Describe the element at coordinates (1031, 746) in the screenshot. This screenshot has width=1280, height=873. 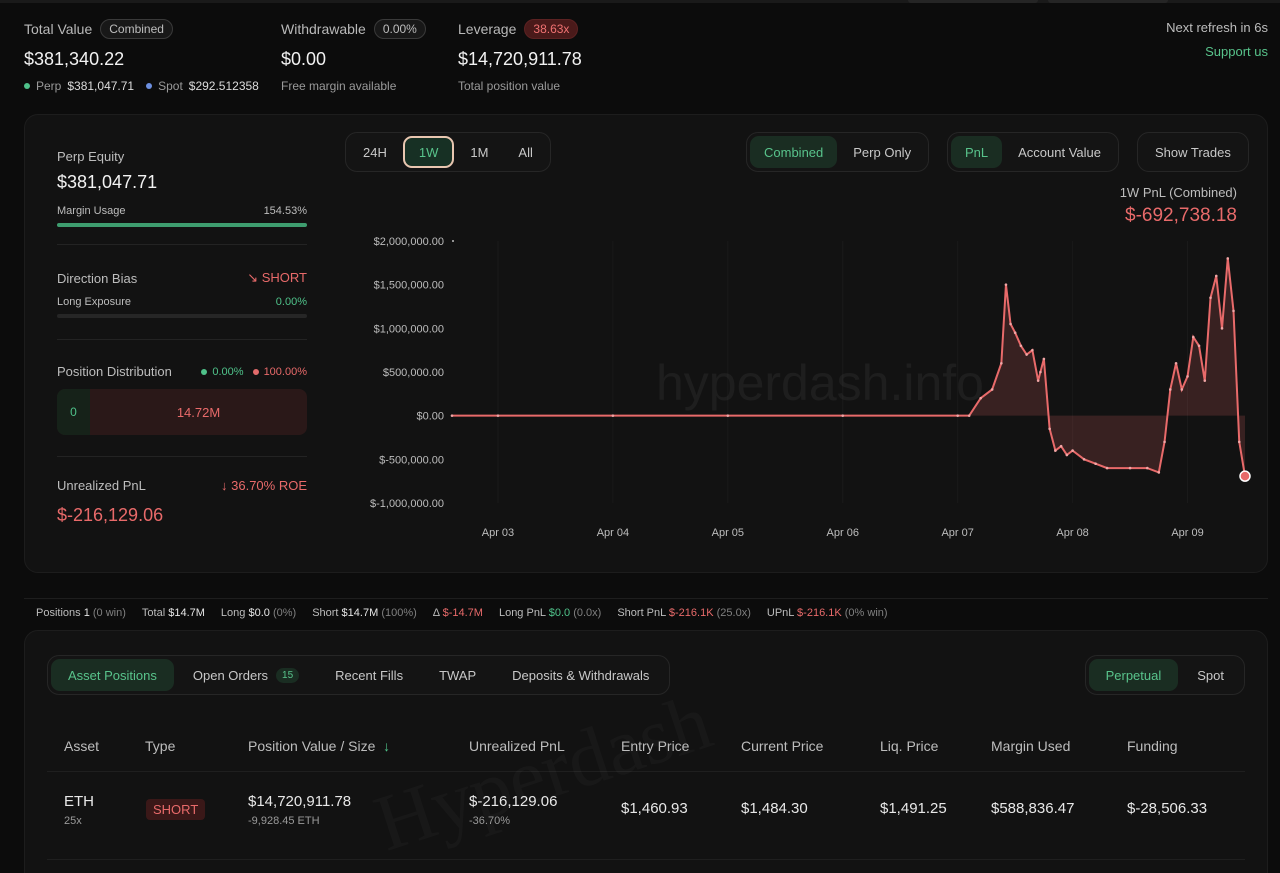
I see `col-margin-used: Margin Used` at that location.